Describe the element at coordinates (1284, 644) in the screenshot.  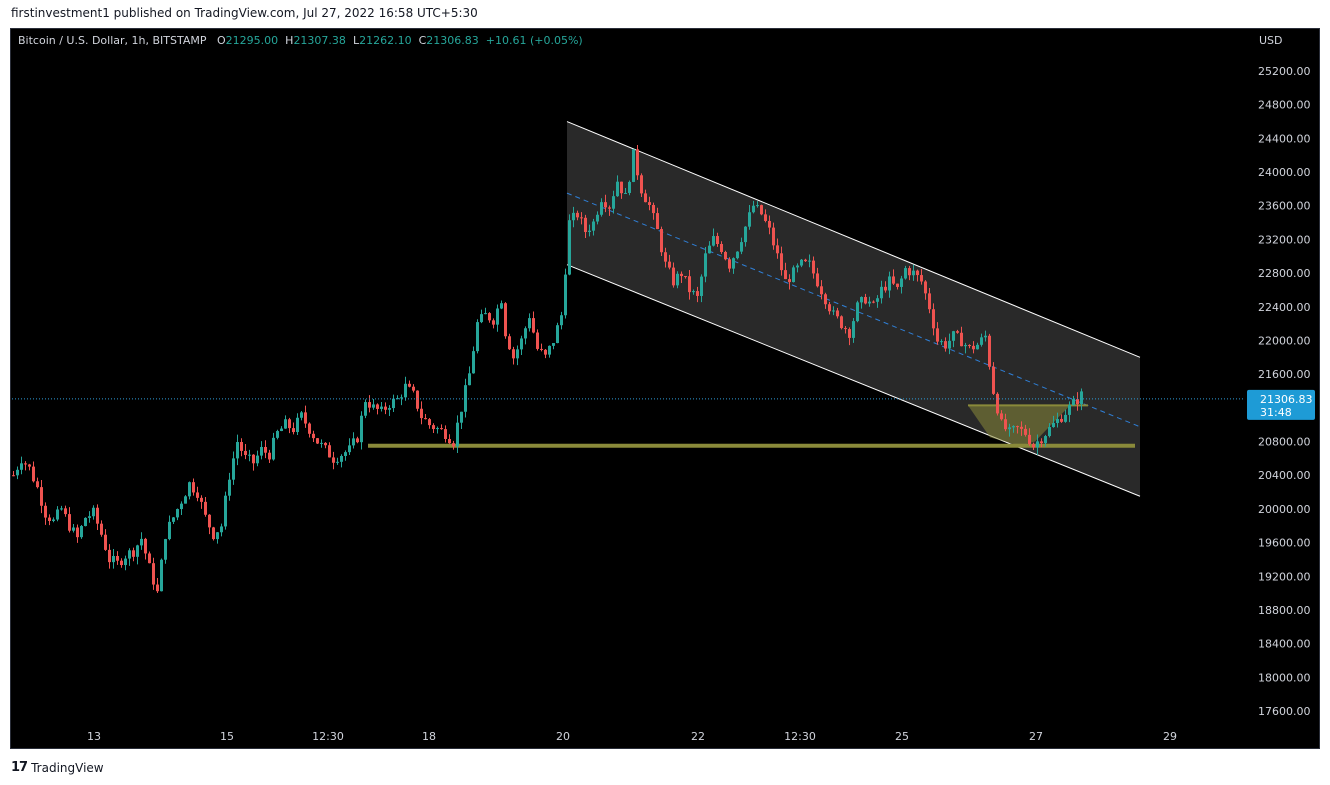
I see `price-tick-label: 18400.00` at that location.